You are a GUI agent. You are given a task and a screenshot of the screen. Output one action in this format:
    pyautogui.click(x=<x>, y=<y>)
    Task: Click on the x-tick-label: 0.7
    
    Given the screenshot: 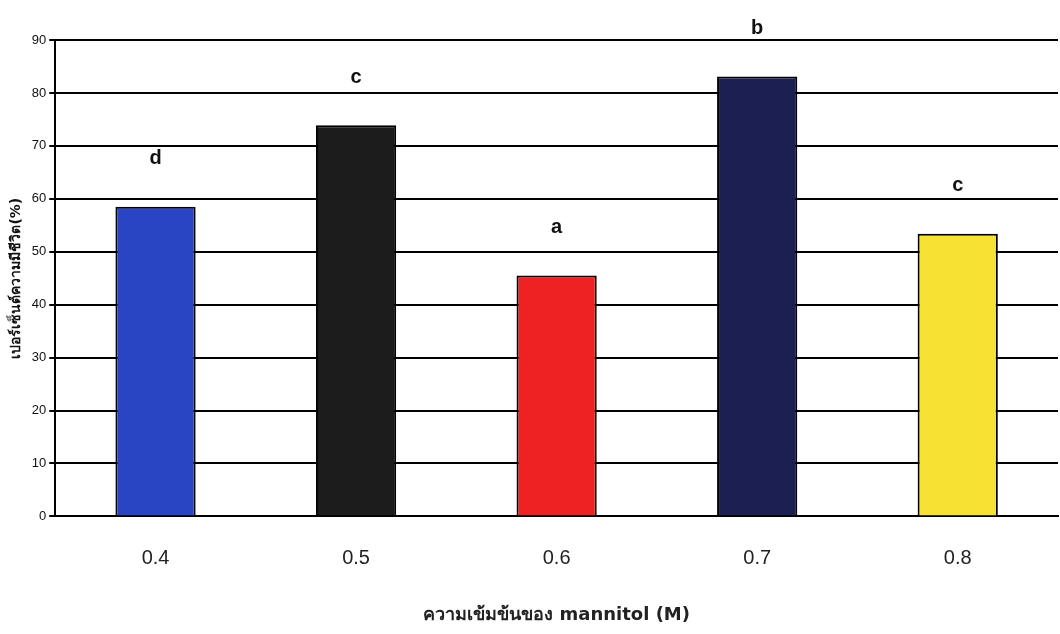 What is the action you would take?
    pyautogui.click(x=757, y=556)
    